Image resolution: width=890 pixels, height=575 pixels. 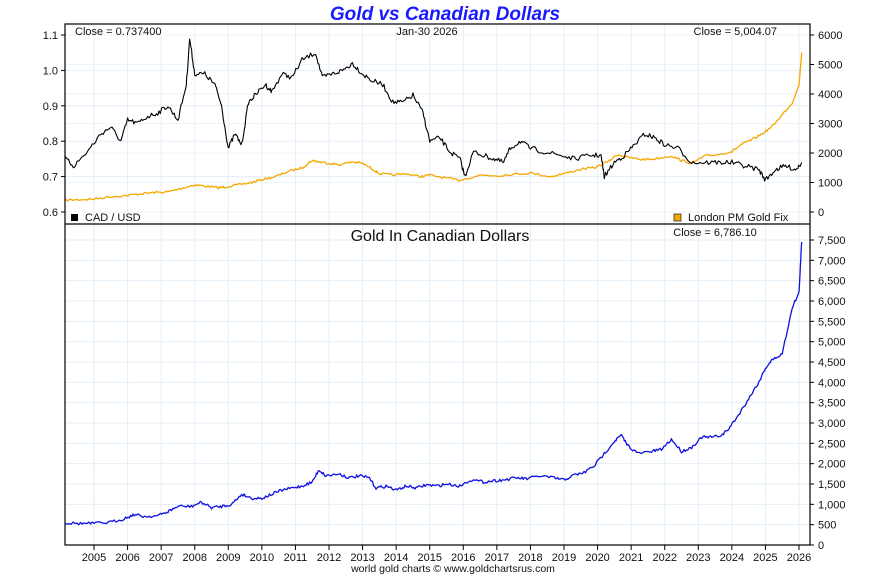 I want to click on y-tick-label: 7,500, so click(x=832, y=241).